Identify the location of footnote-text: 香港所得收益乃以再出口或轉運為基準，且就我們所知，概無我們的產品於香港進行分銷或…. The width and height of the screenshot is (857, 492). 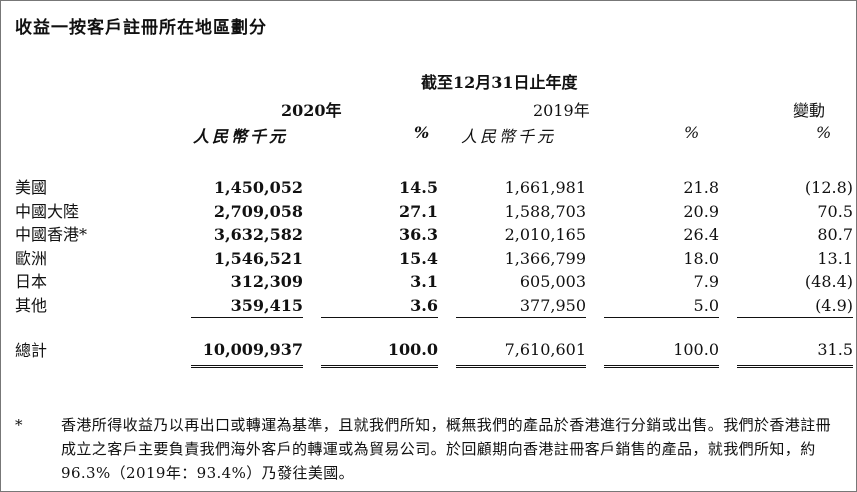
(446, 449).